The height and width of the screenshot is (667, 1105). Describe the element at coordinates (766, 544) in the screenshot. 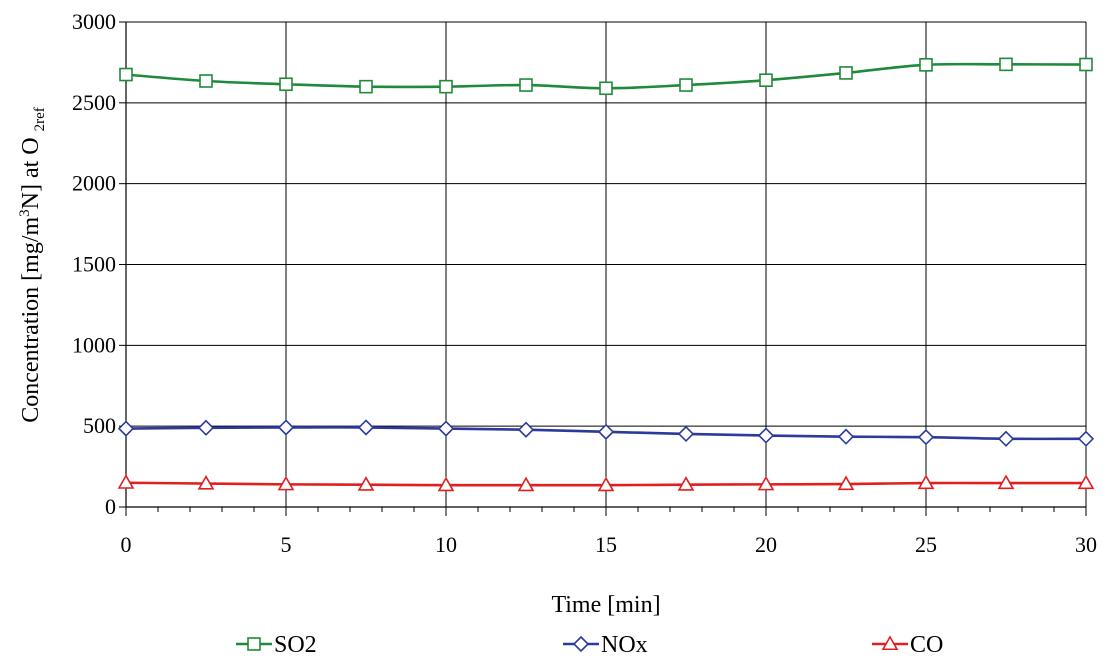

I see `x-tick-label: 20` at that location.